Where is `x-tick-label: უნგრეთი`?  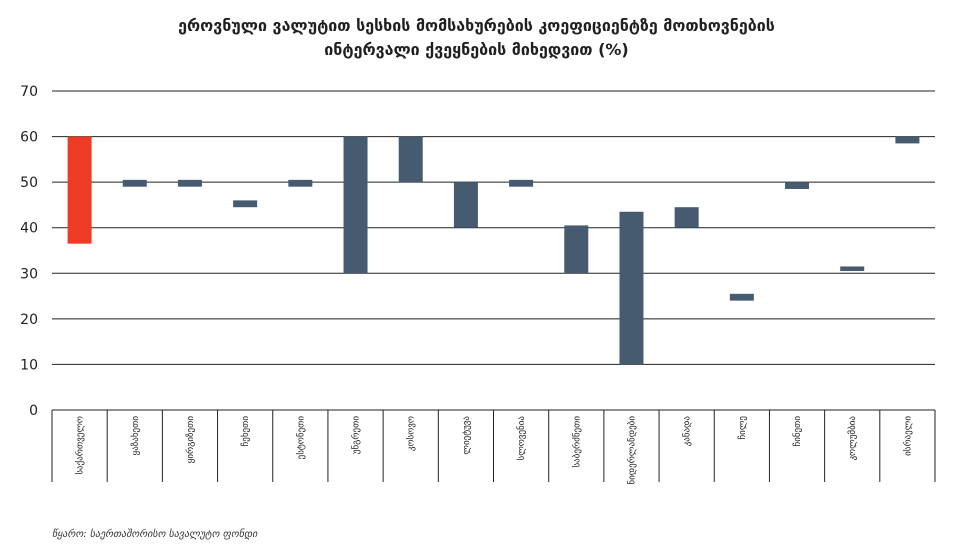 x-tick-label: უნგრეთი is located at coordinates (356, 435).